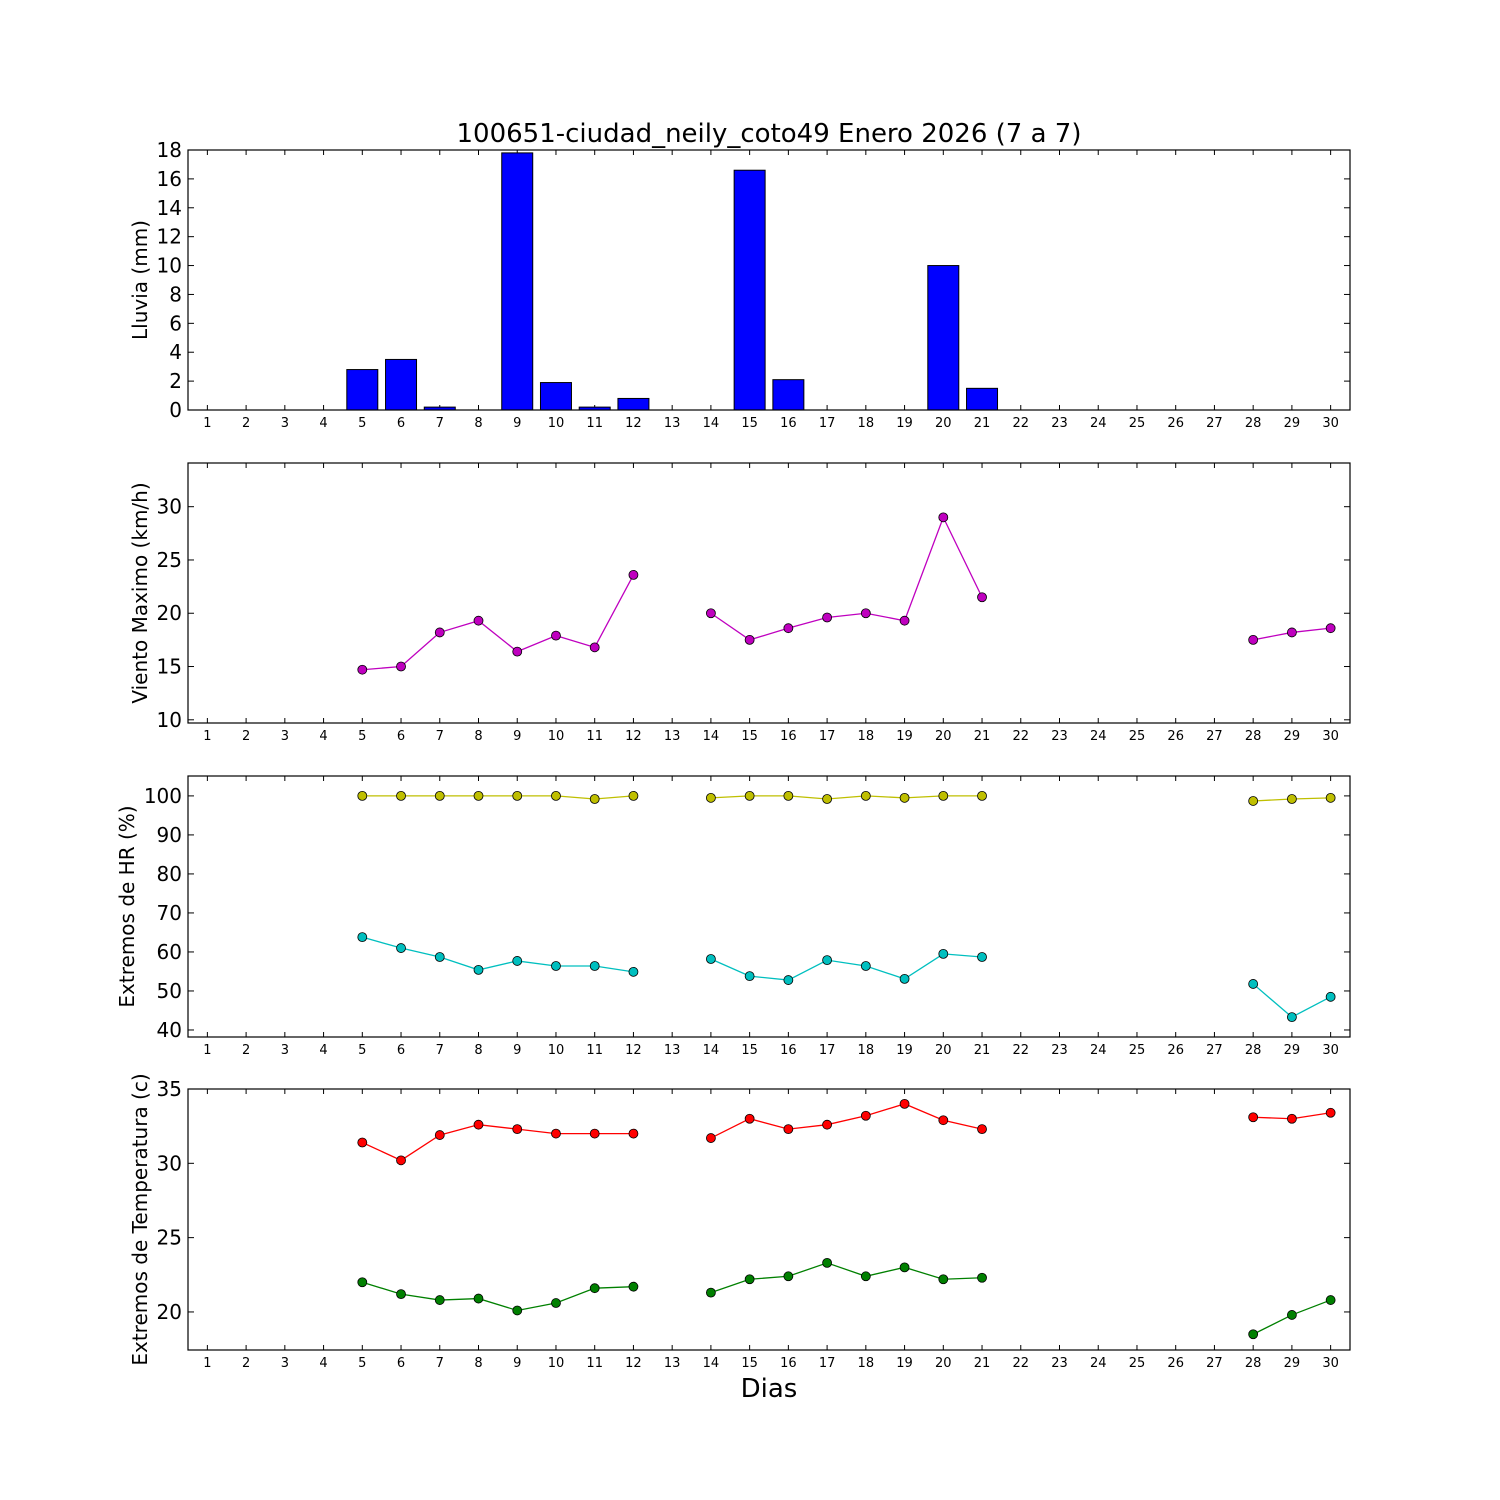  Describe the element at coordinates (769, 1219) in the screenshot. I see `plot-frame` at that location.